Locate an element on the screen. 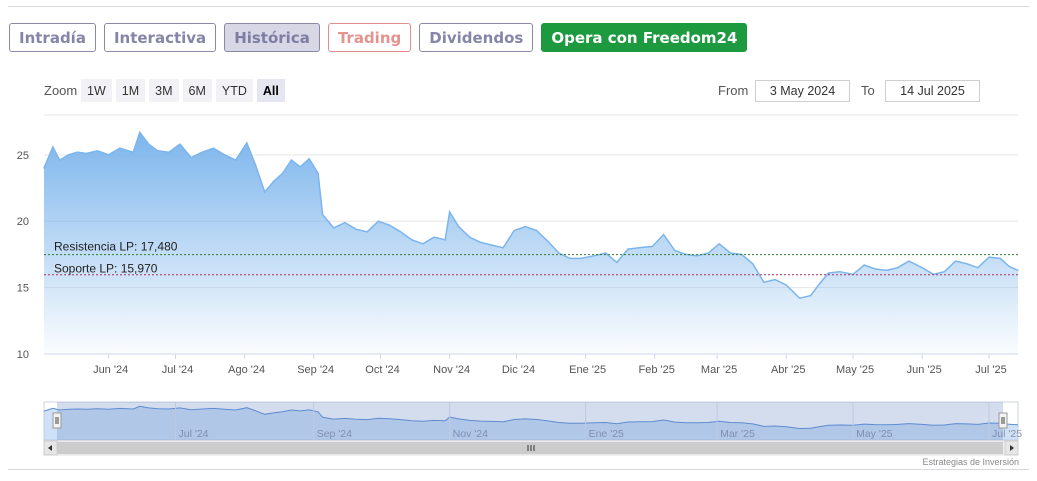  range-from-label: From is located at coordinates (733, 90).